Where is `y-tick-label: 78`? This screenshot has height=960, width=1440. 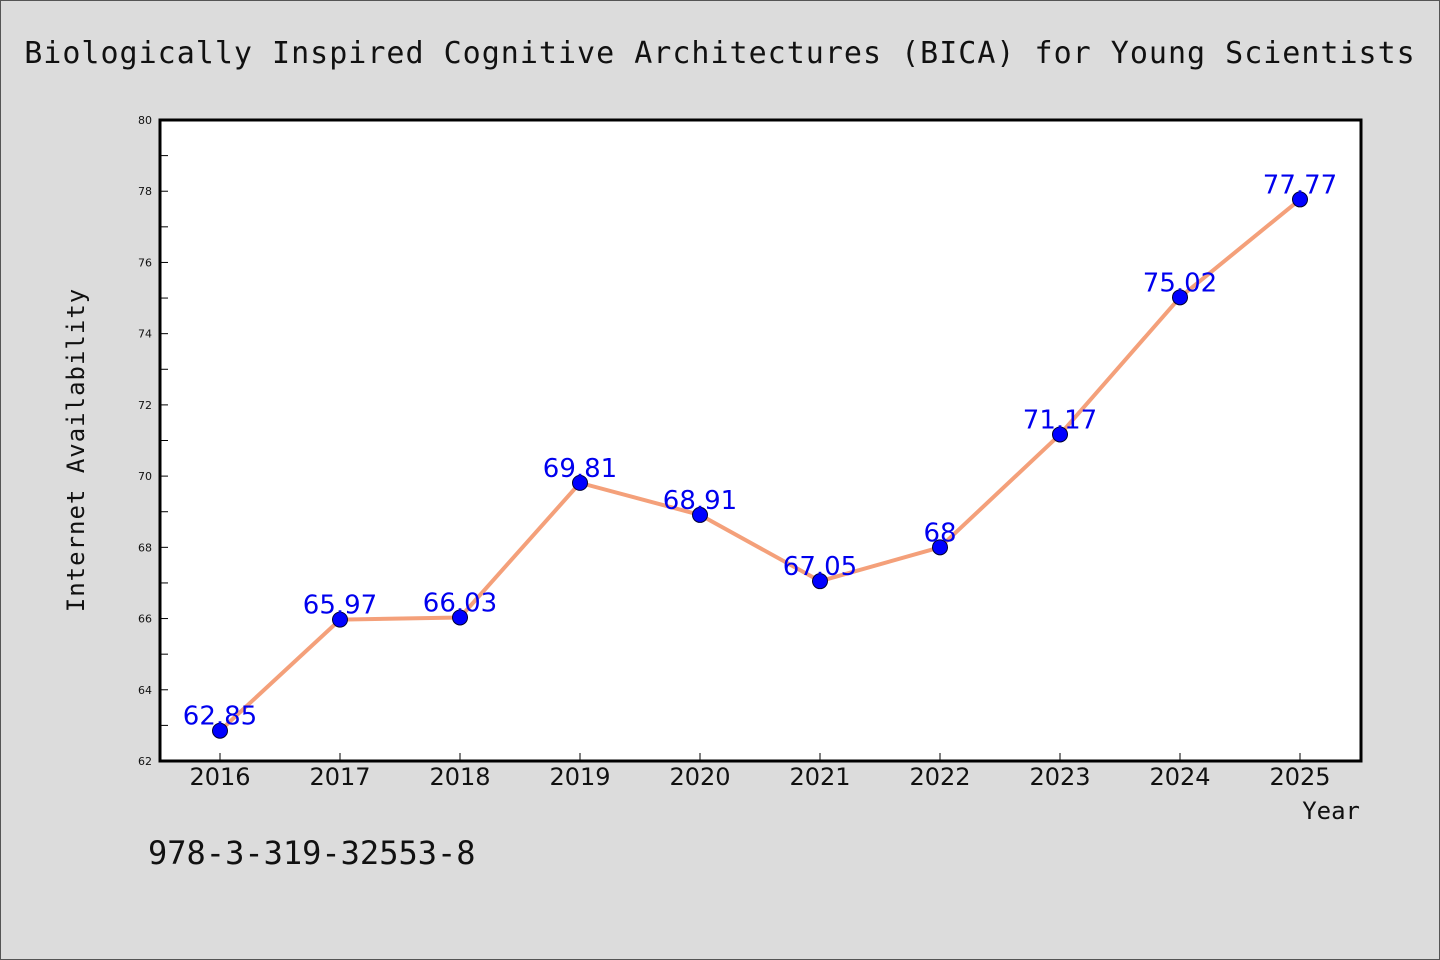 y-tick-label: 78 is located at coordinates (145, 191).